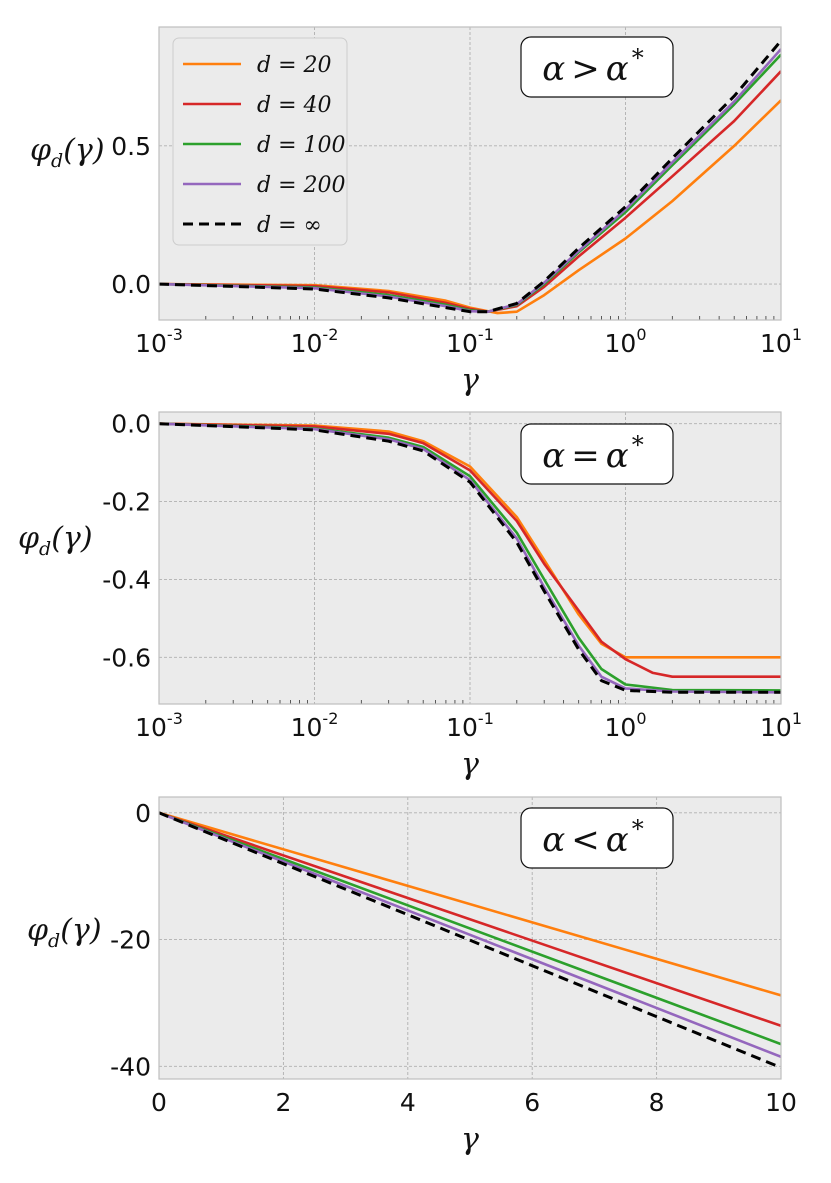  Describe the element at coordinates (159, 1102) in the screenshot. I see `x-tick-label: 0` at that location.